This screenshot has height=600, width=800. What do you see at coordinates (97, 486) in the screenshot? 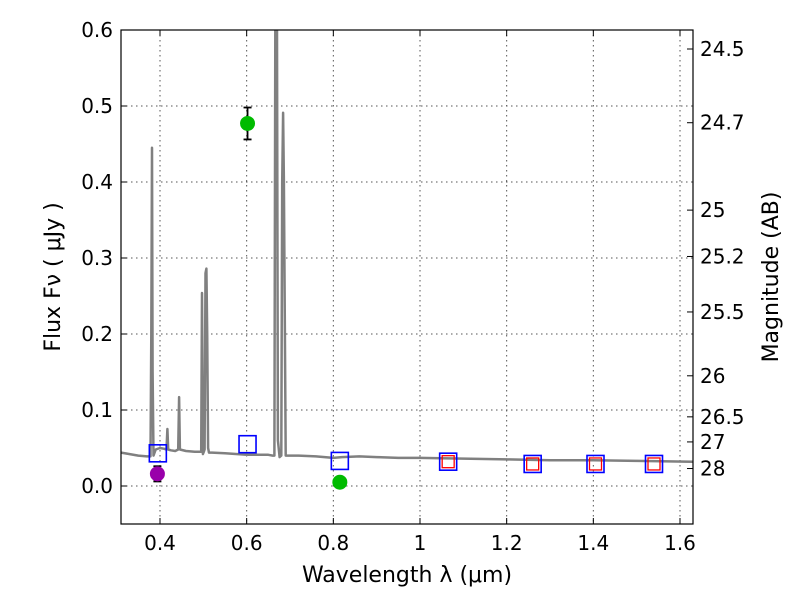
I see `y-tick-label: 0.0` at bounding box center [97, 486].